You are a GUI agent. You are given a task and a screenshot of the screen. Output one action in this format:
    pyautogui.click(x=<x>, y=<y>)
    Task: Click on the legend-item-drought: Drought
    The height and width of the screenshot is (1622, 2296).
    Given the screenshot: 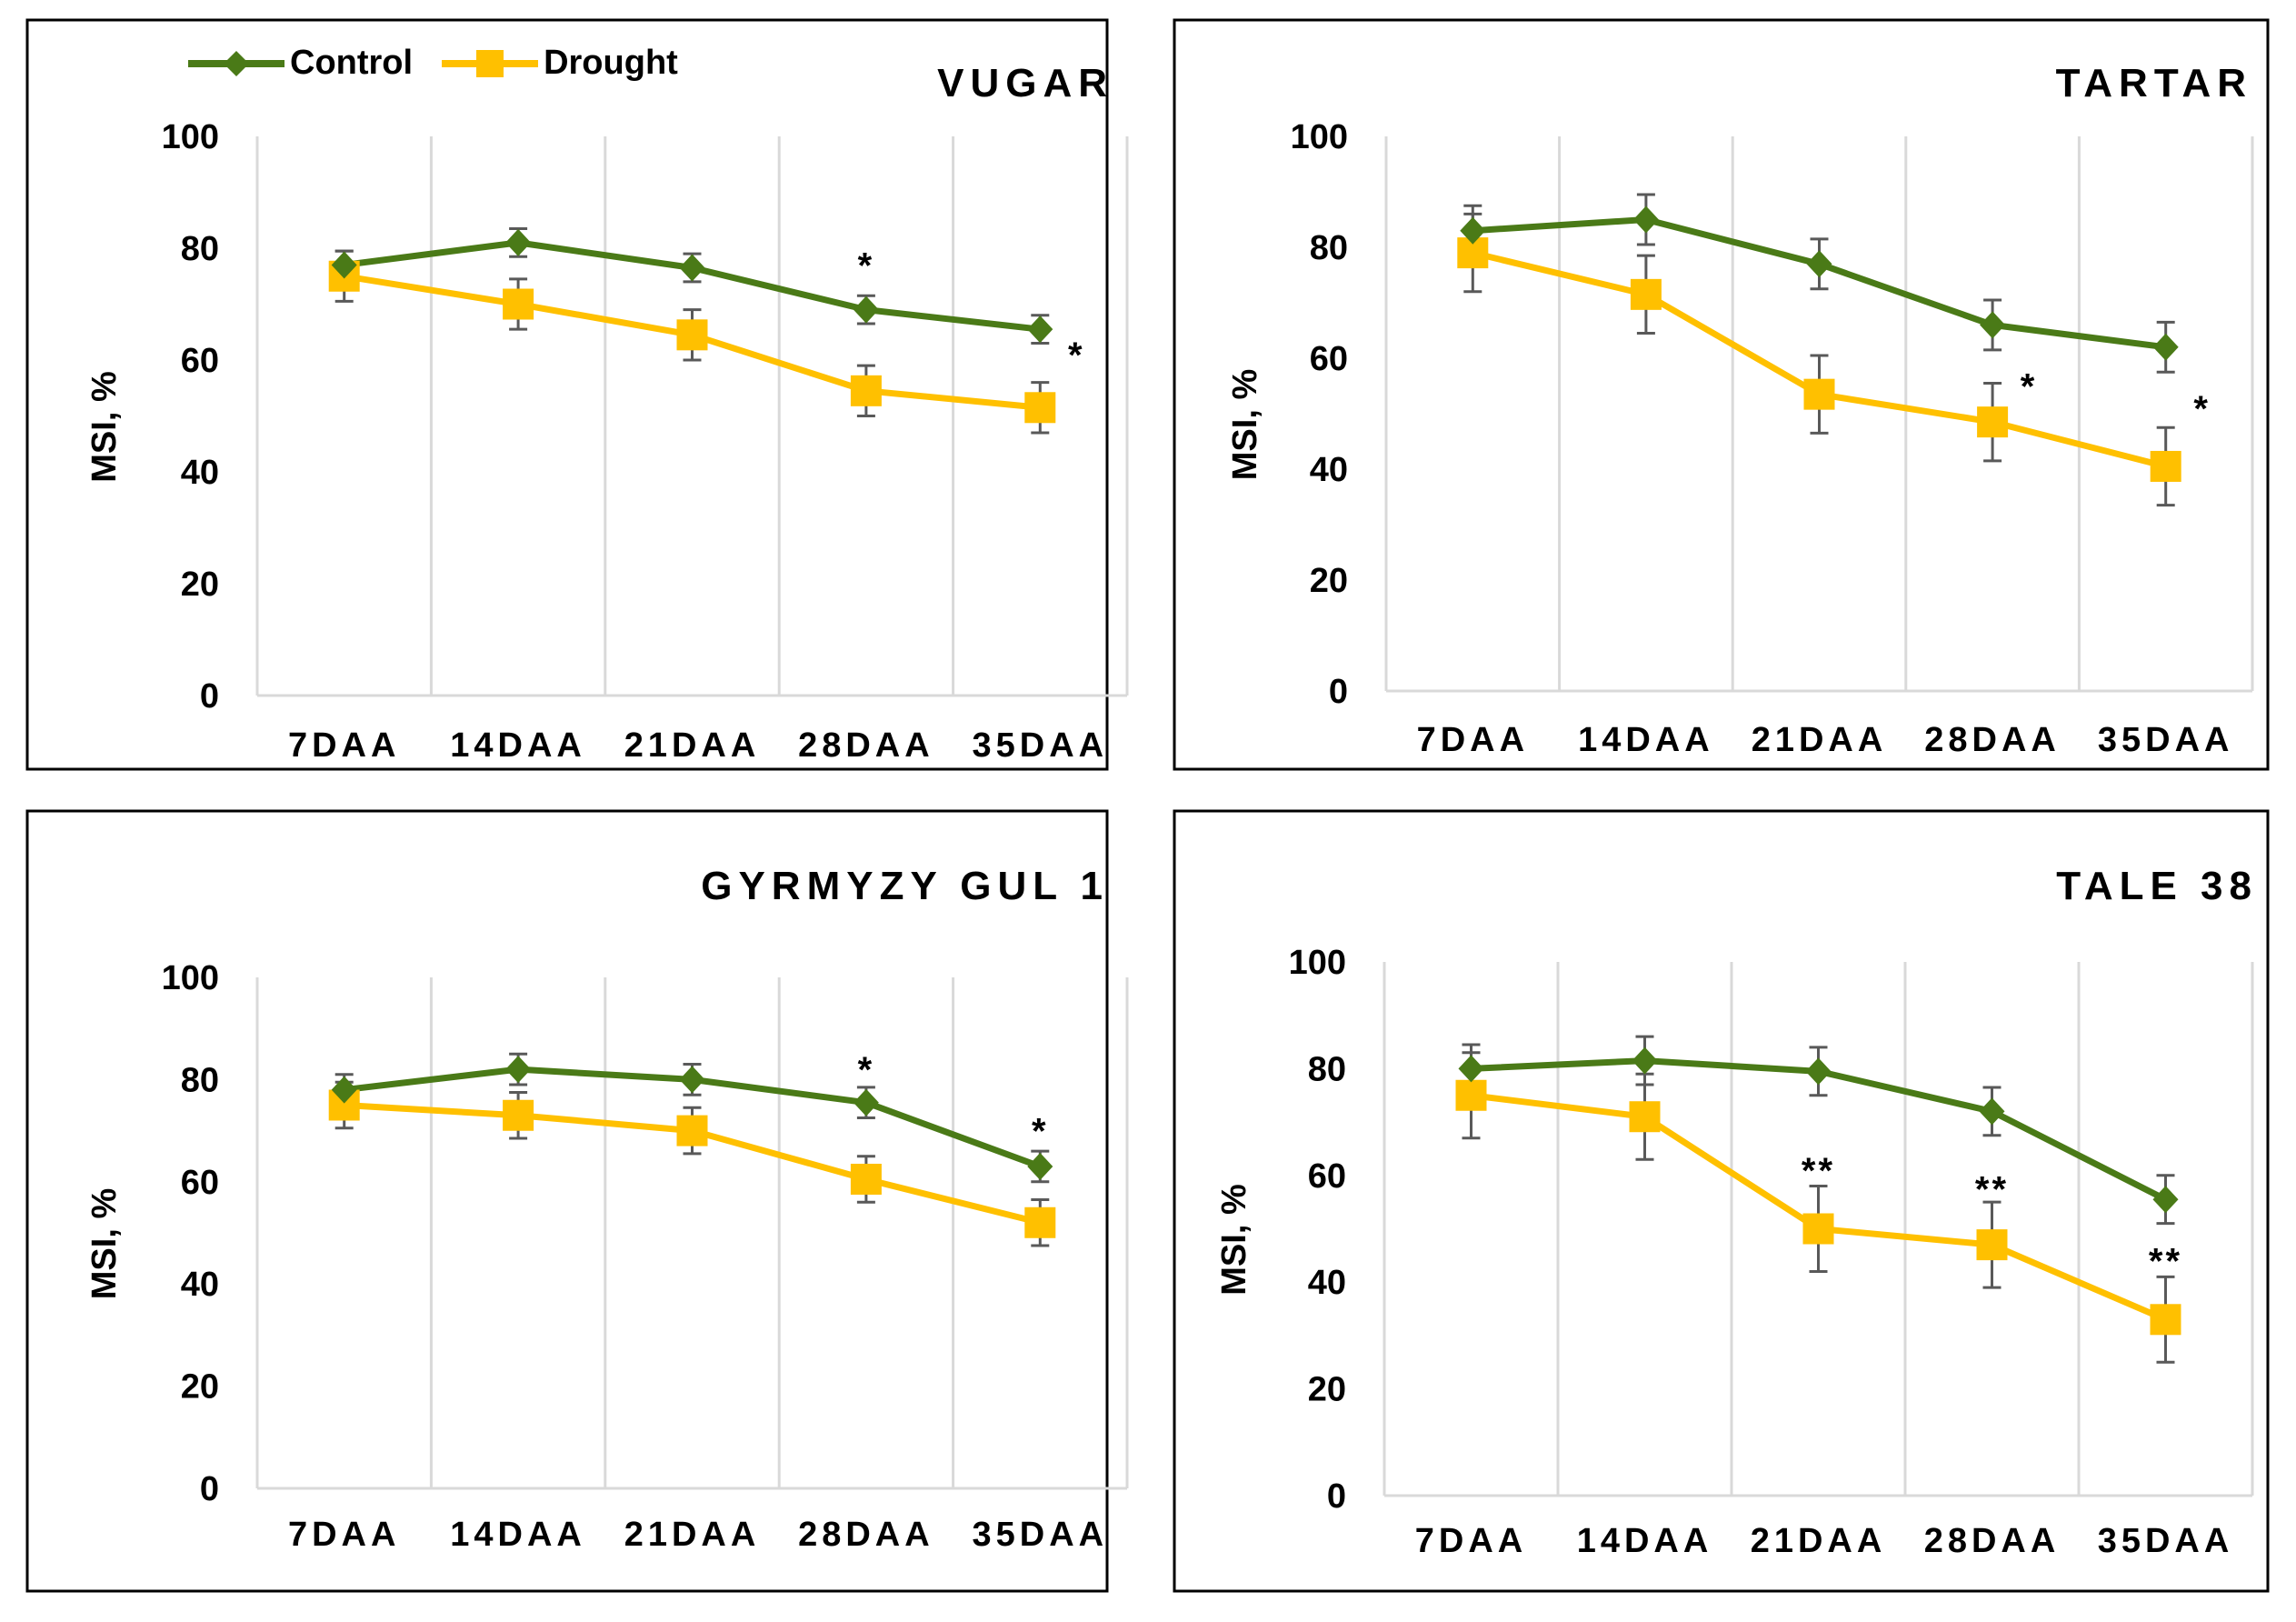 What is the action you would take?
    pyautogui.click(x=559, y=64)
    